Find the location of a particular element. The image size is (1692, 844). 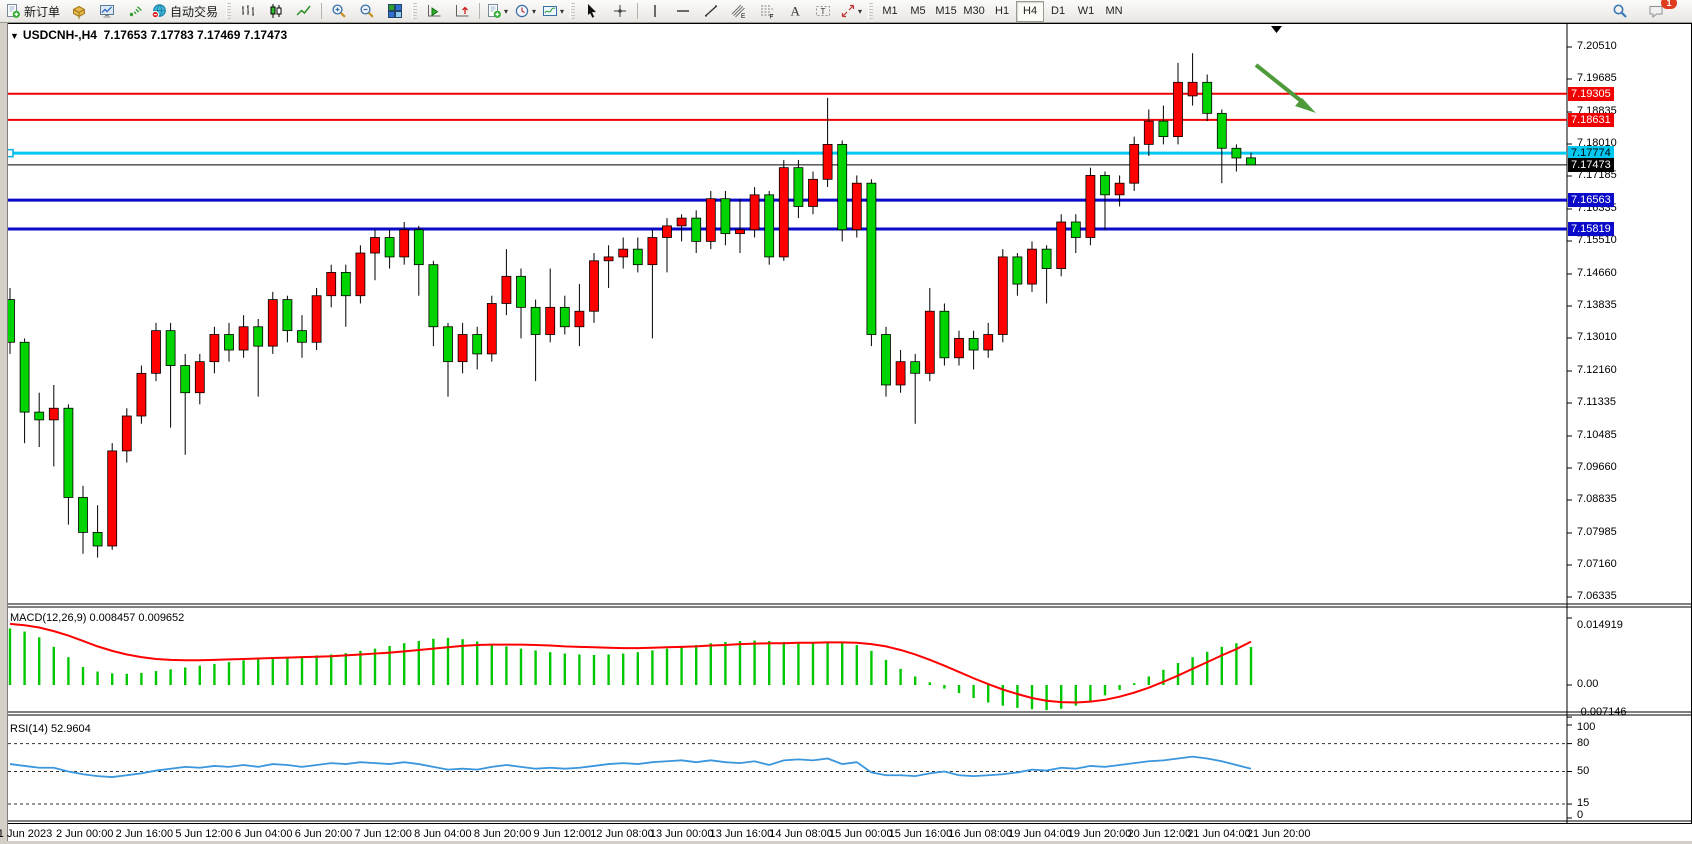

vertical-line-button is located at coordinates (655, 11).